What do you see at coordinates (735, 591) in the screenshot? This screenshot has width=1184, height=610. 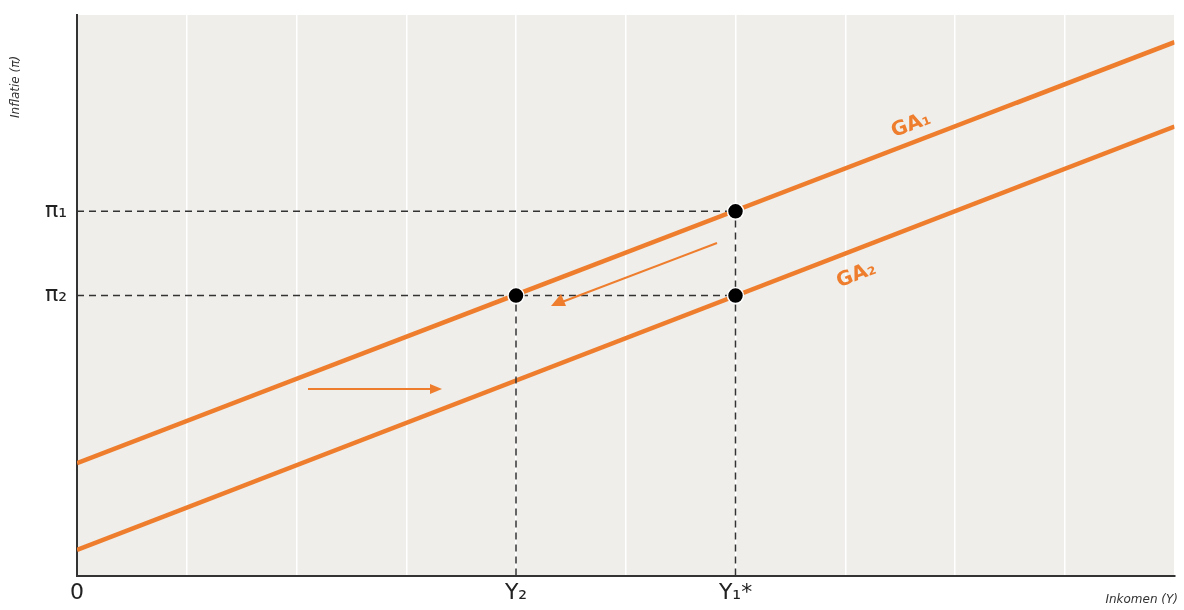 I see `x-tick-label: Y₁*` at bounding box center [735, 591].